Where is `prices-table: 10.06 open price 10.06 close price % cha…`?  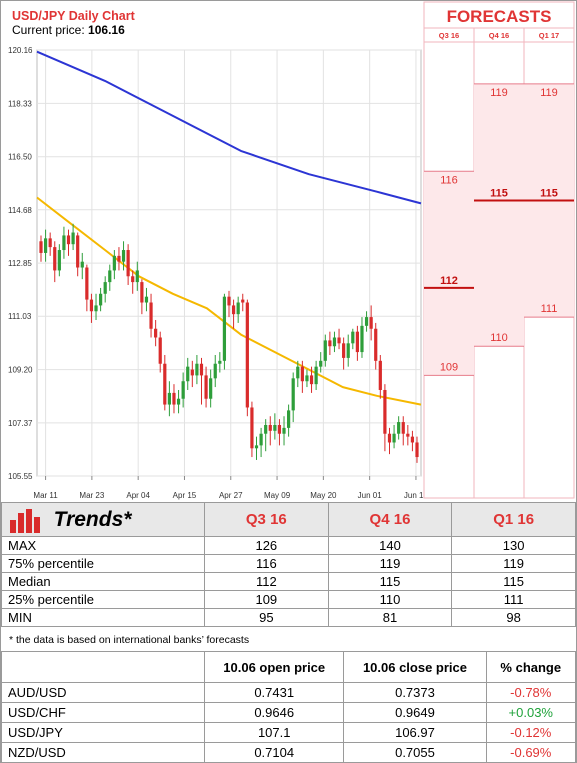
prices-table: 10.06 open price 10.06 close price % cha… is located at coordinates (289, 707).